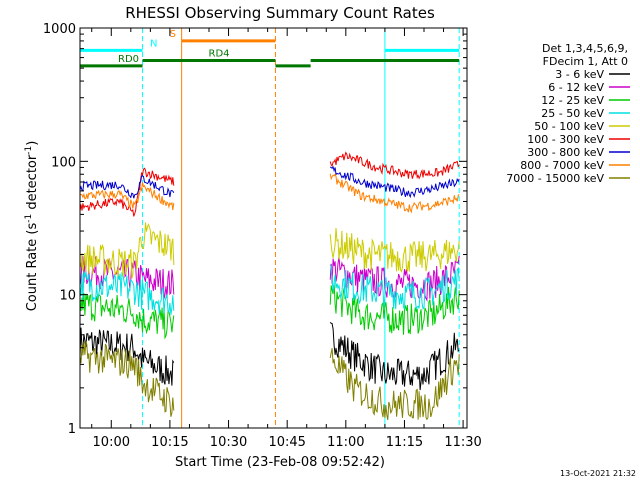  I want to click on x-tick-label-6: 11:30, so click(462, 442).